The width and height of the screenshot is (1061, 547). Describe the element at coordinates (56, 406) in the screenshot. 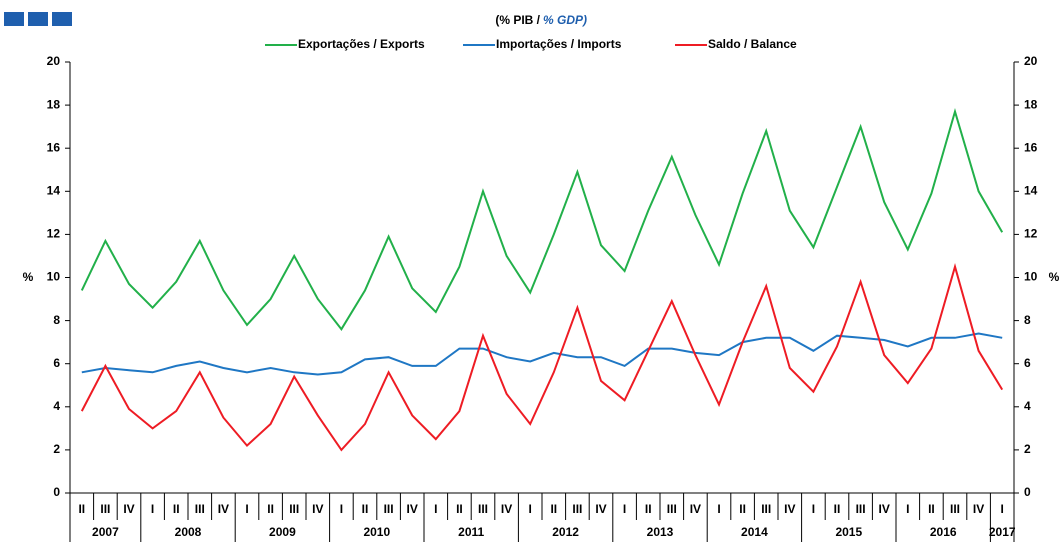

I see `y-tick-label: 4` at that location.